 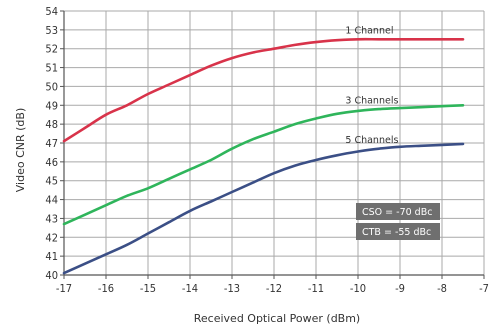 I want to click on x-tick-label: -16, so click(x=106, y=288).